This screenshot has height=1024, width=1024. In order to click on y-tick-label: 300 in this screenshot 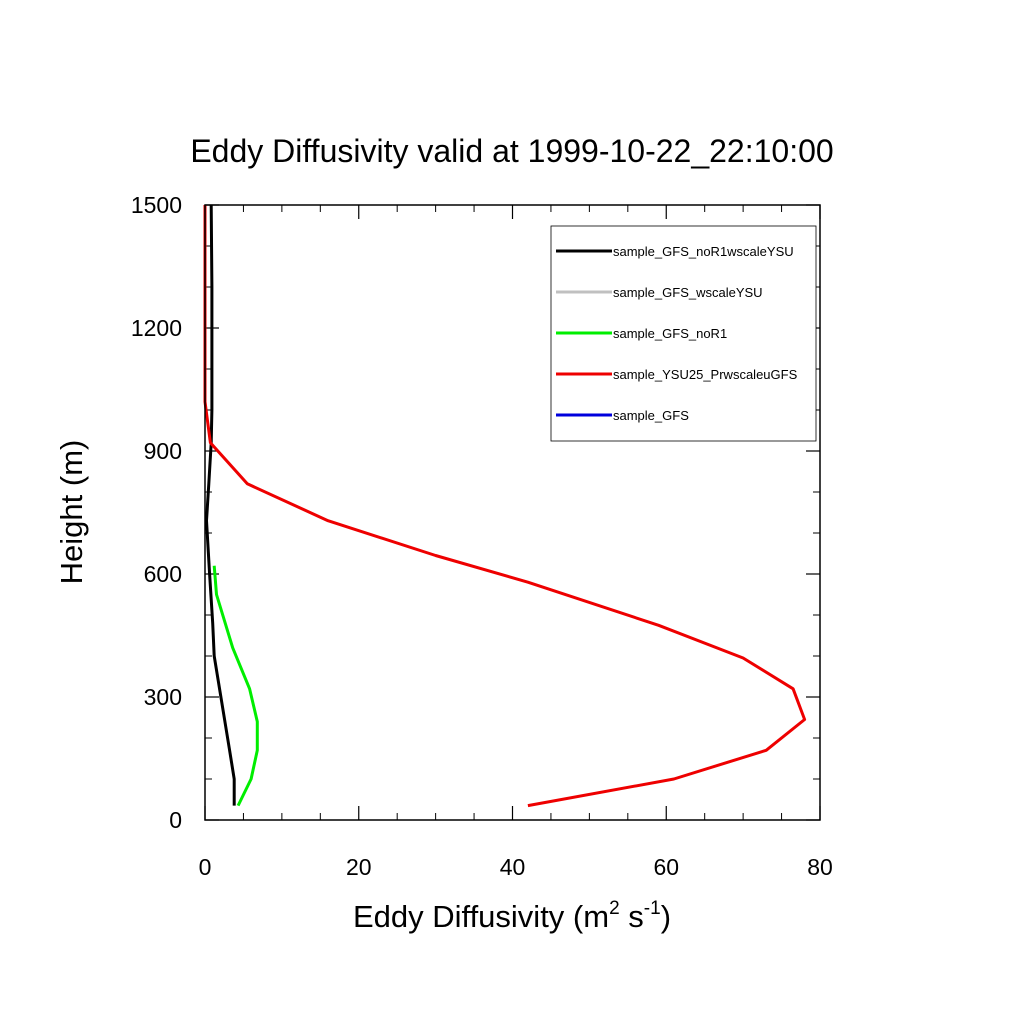, I will do `click(163, 697)`.